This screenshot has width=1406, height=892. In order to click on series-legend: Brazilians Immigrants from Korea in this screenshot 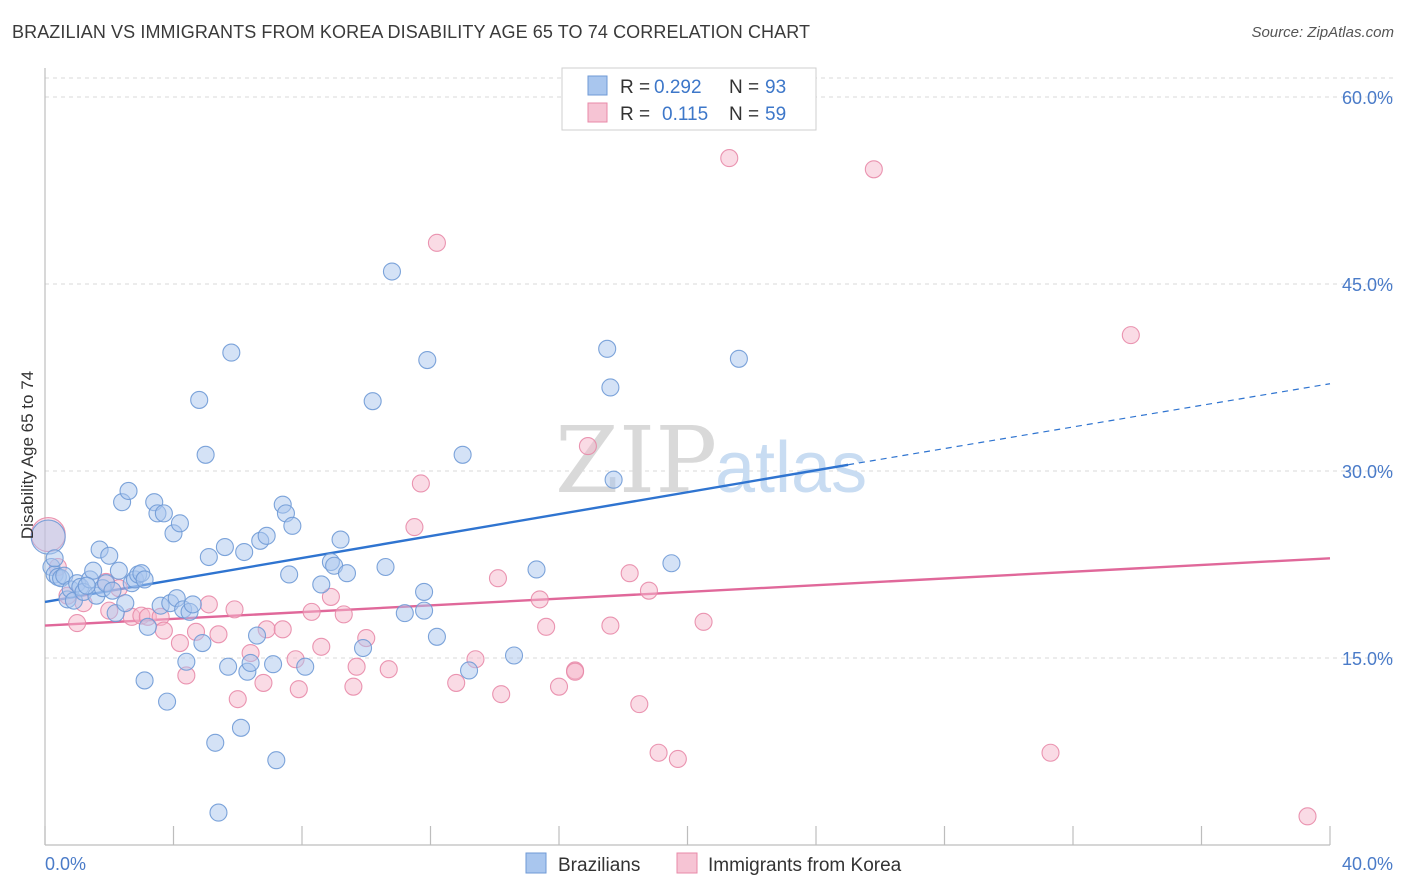, I will do `click(713, 864)`.